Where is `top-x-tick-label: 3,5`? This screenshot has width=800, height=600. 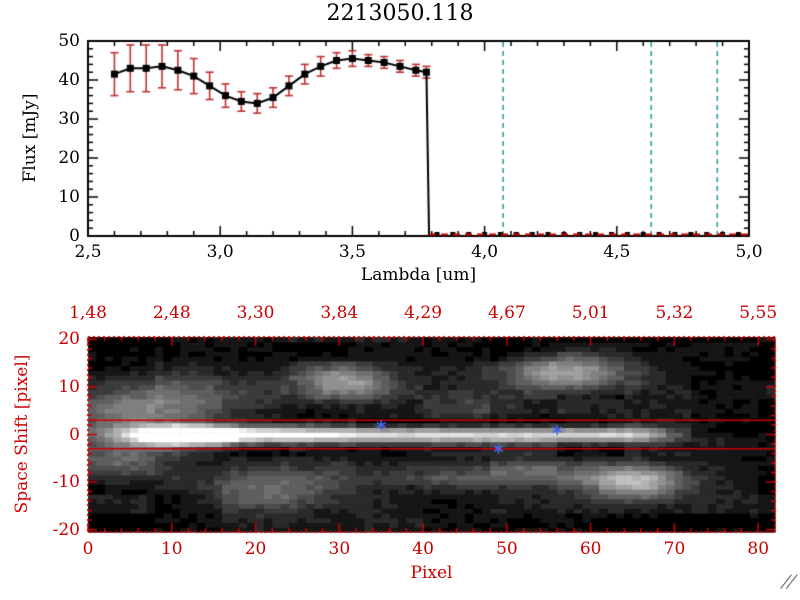
top-x-tick-label: 3,5 is located at coordinates (352, 252).